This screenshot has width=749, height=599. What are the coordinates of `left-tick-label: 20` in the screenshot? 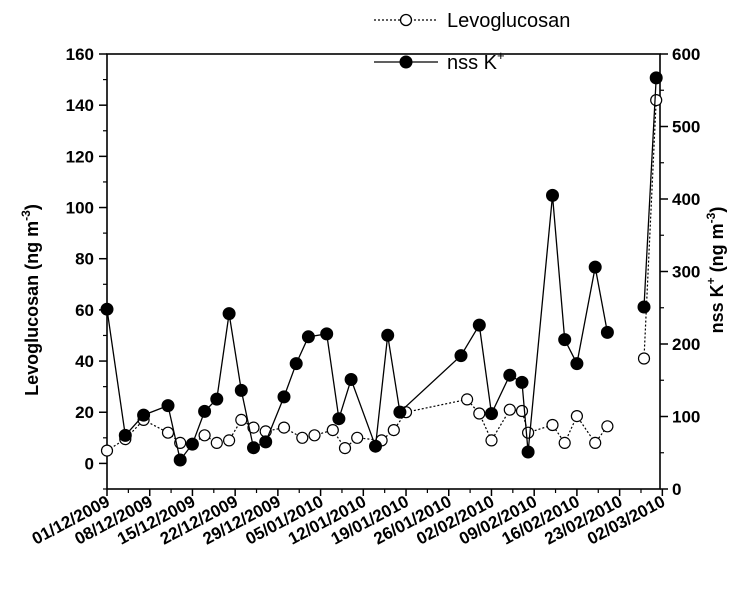 It's located at (84, 412).